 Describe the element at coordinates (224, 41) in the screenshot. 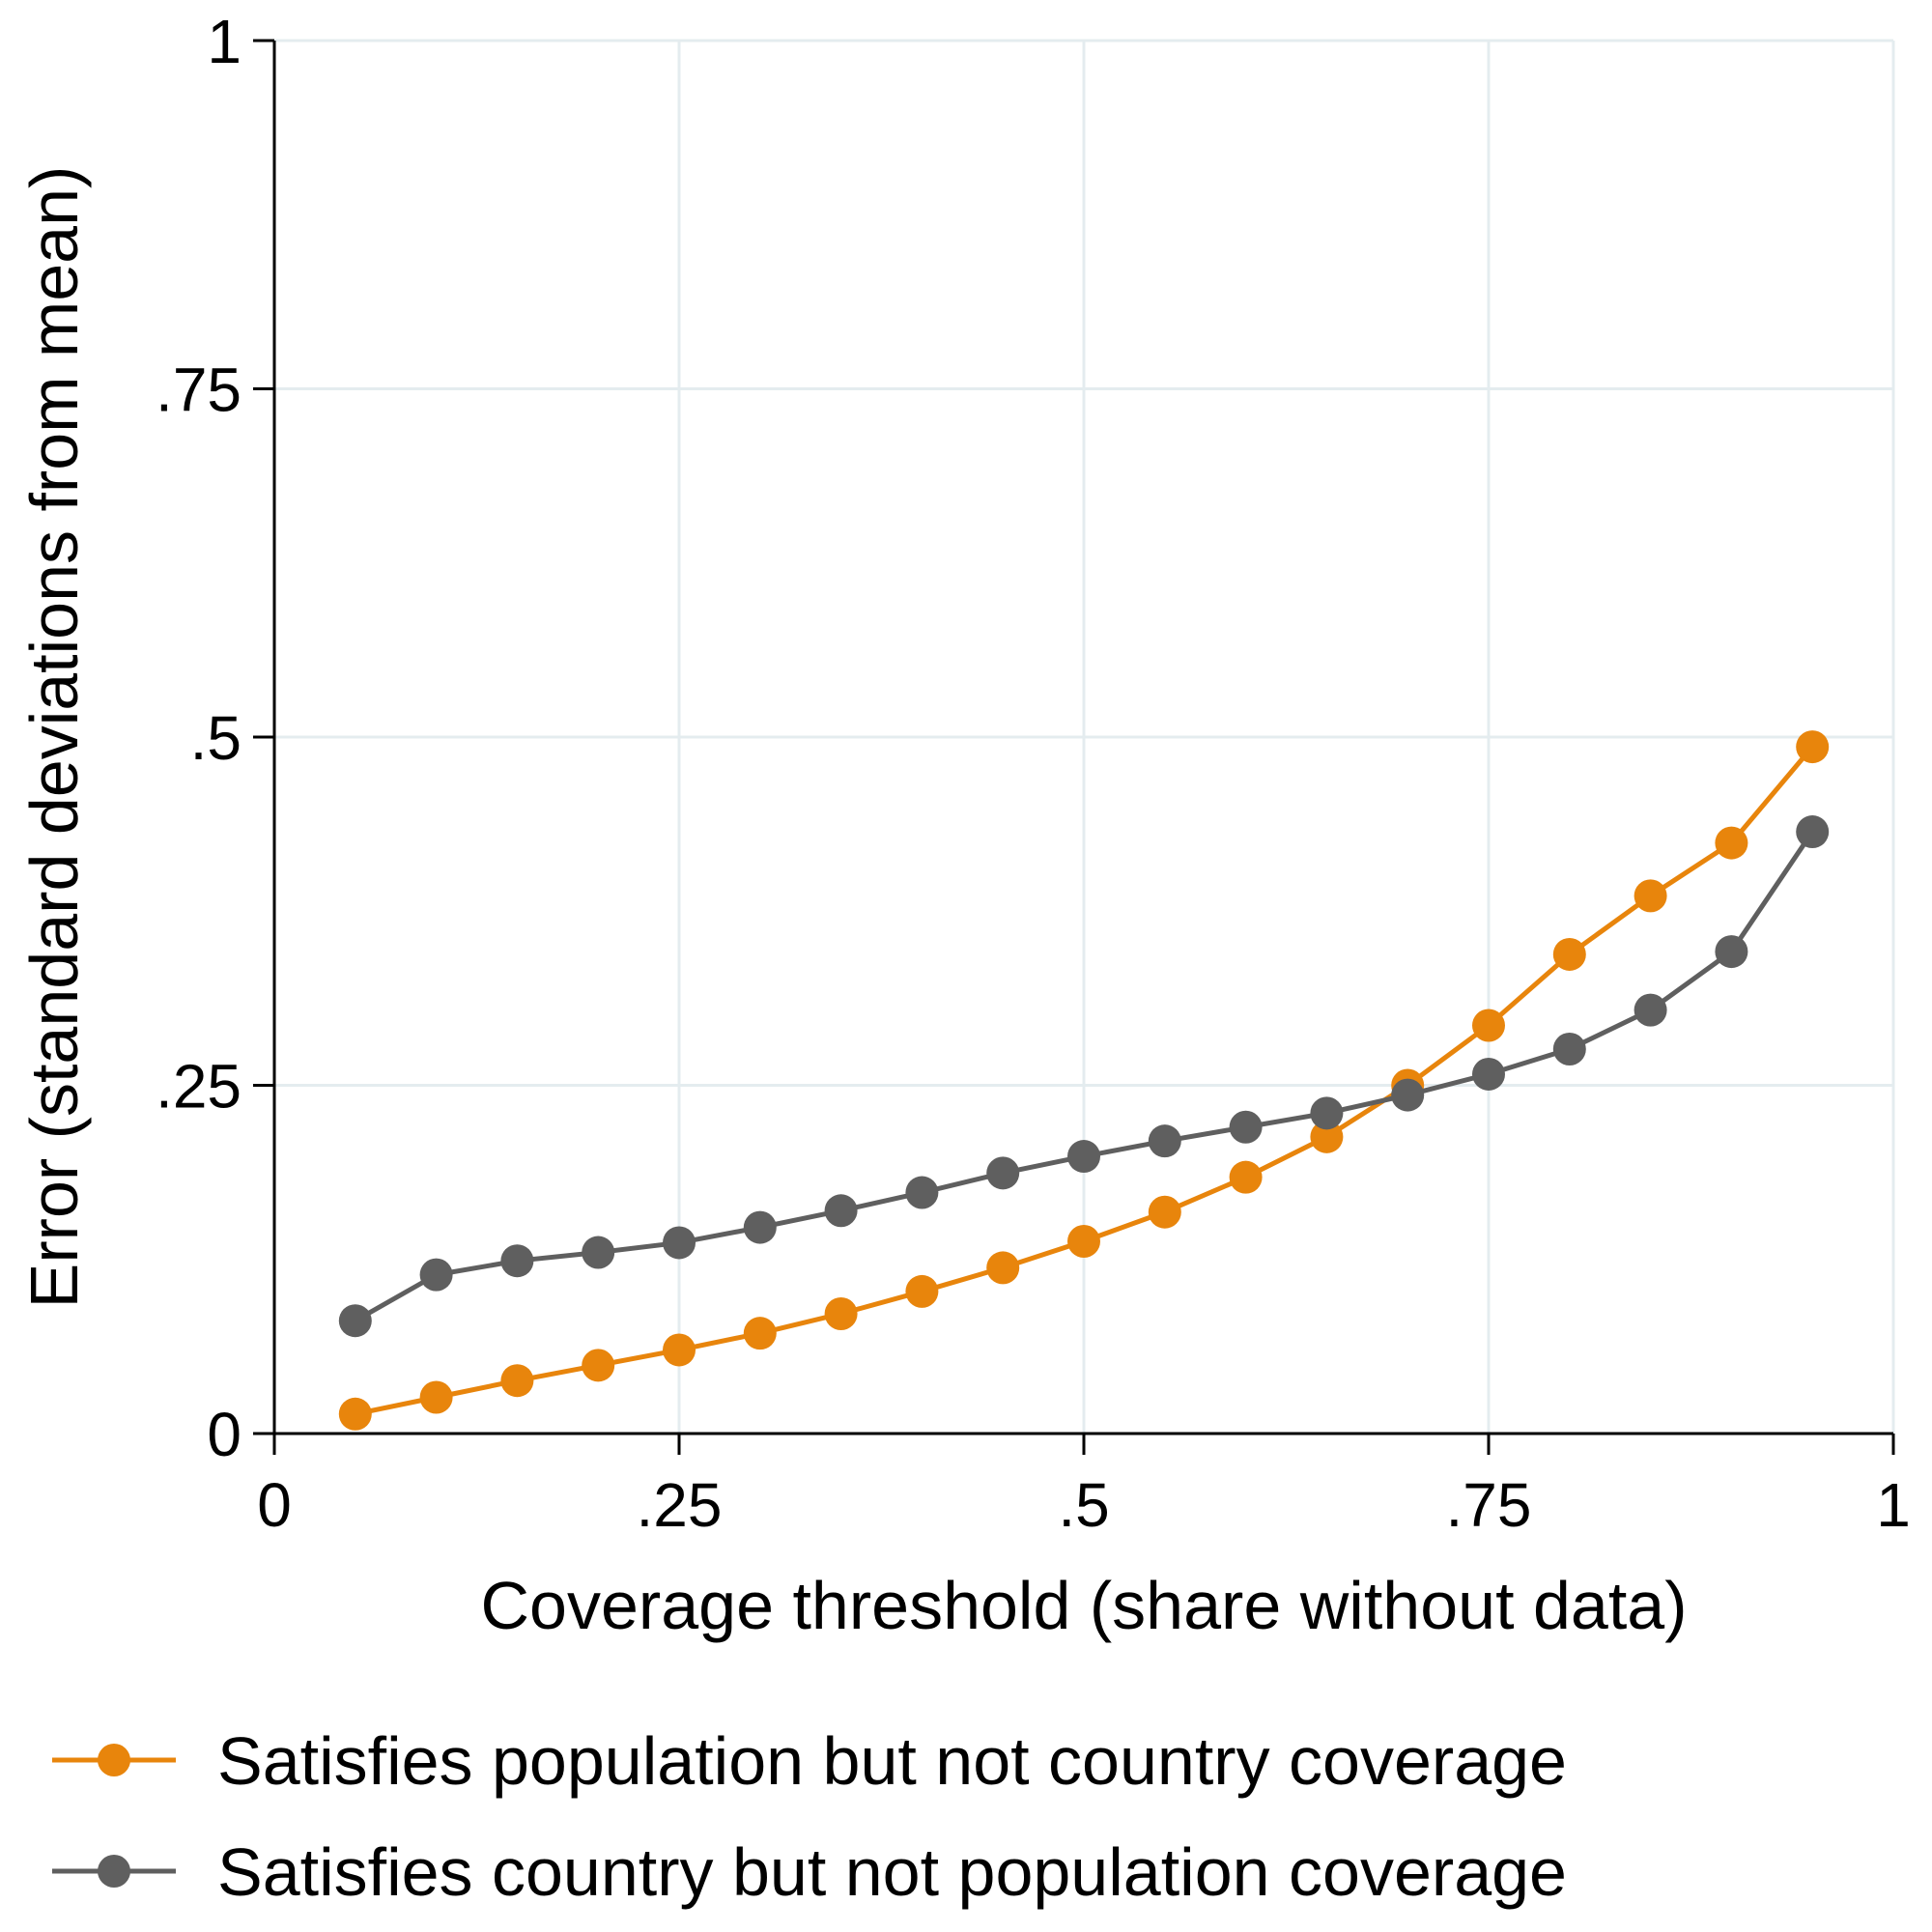

I see `y-tick-label: 1` at that location.